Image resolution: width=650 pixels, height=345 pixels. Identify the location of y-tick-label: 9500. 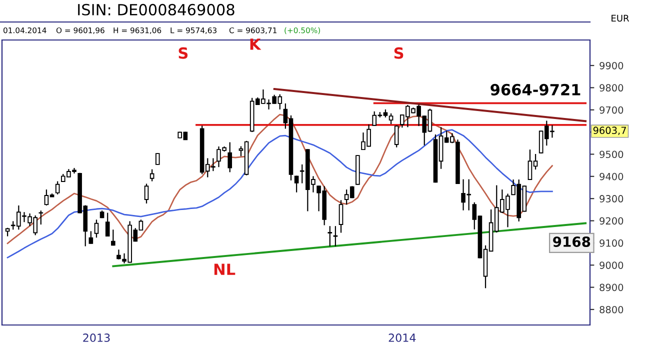
(612, 154).